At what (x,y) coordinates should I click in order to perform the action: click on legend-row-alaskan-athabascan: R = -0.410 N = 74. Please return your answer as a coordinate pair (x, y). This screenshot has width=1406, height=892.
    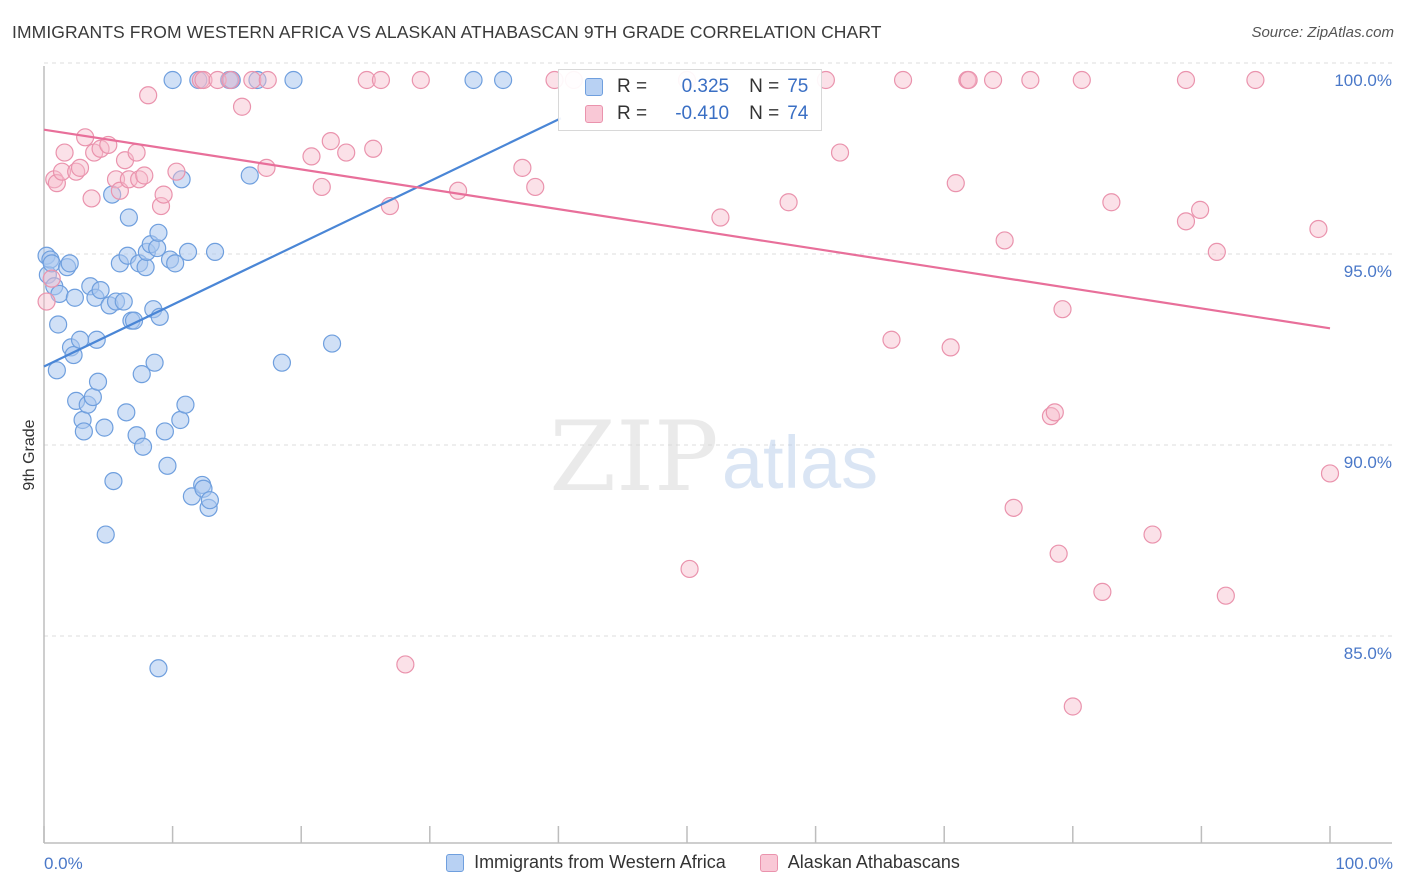
    Looking at the image, I should click on (696, 114).